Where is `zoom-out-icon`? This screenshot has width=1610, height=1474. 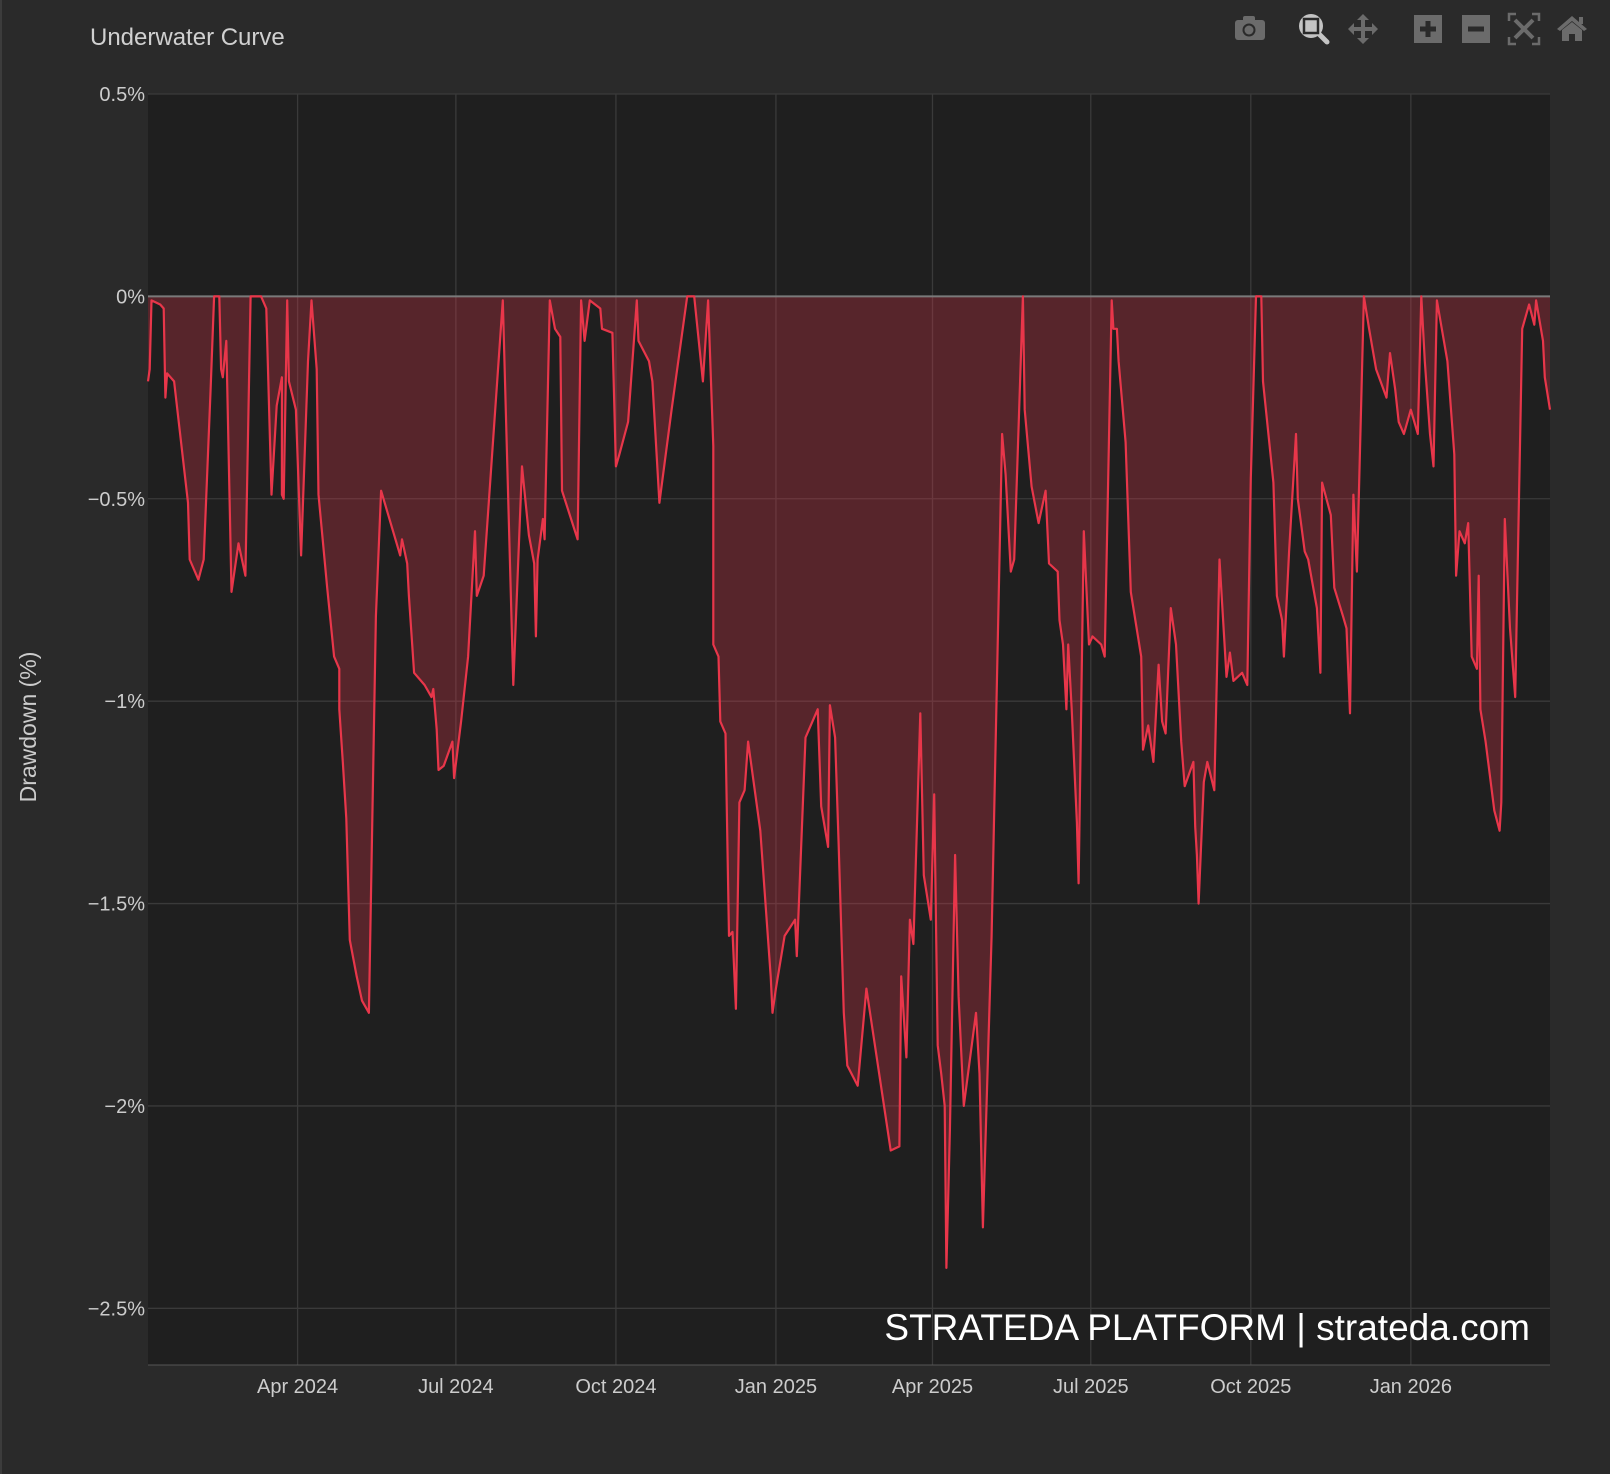 zoom-out-icon is located at coordinates (1476, 29).